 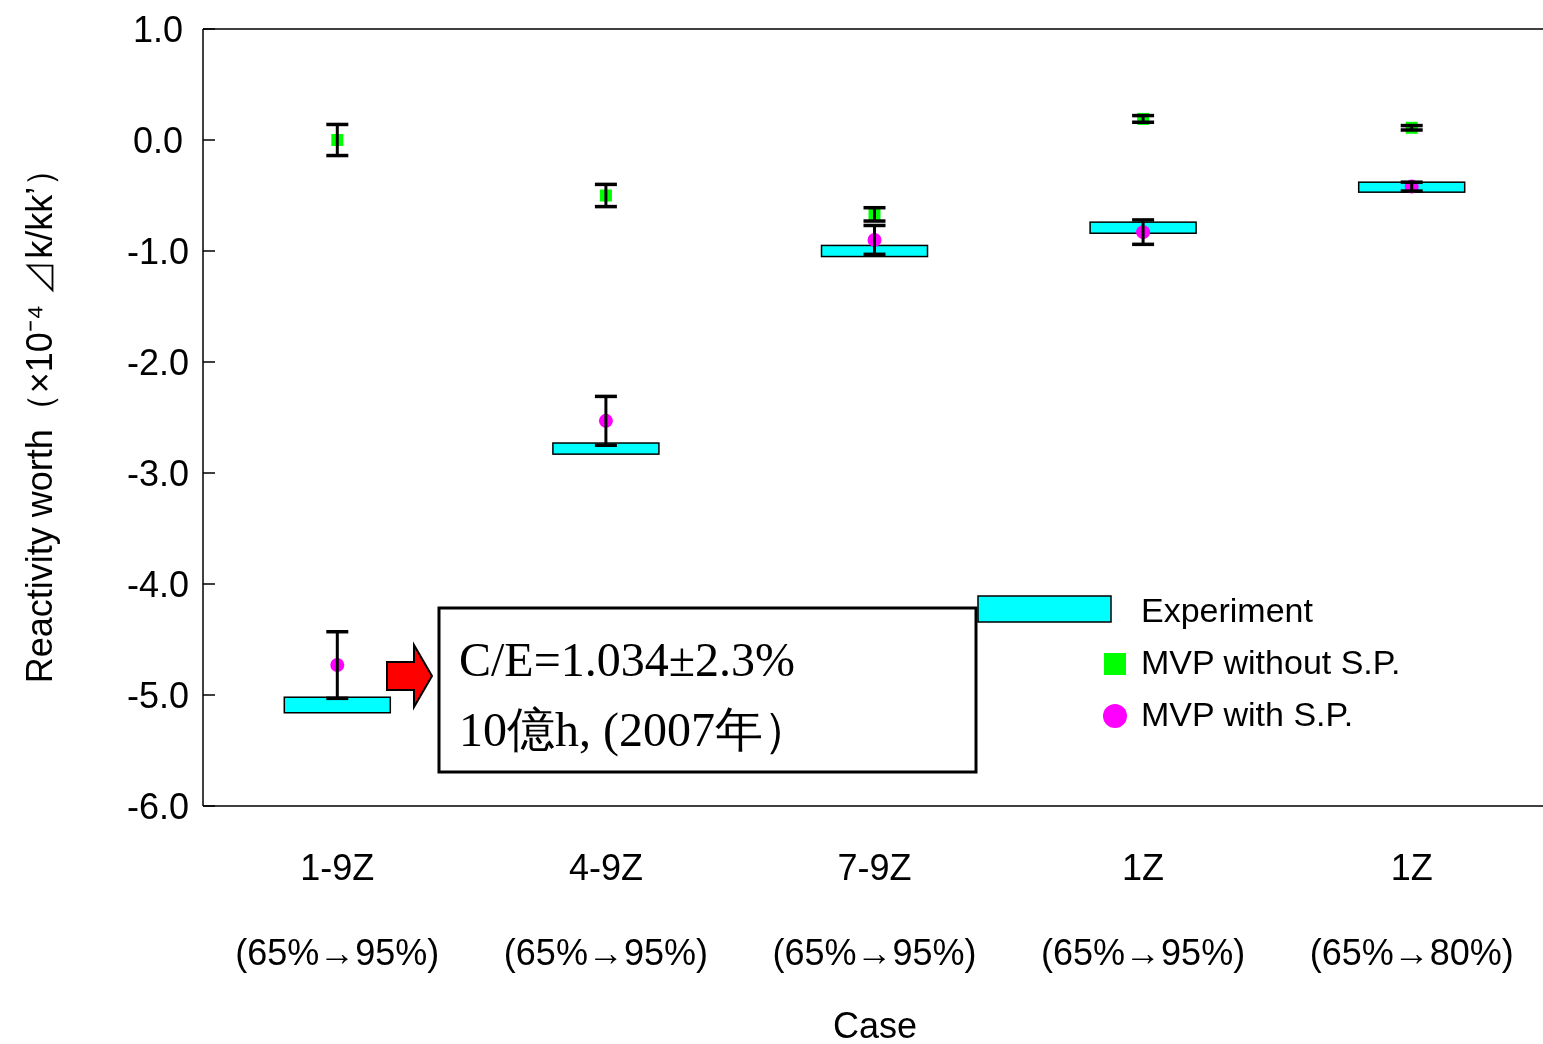 What do you see at coordinates (158, 806) in the screenshot?
I see `y-tick-label: -6.0` at bounding box center [158, 806].